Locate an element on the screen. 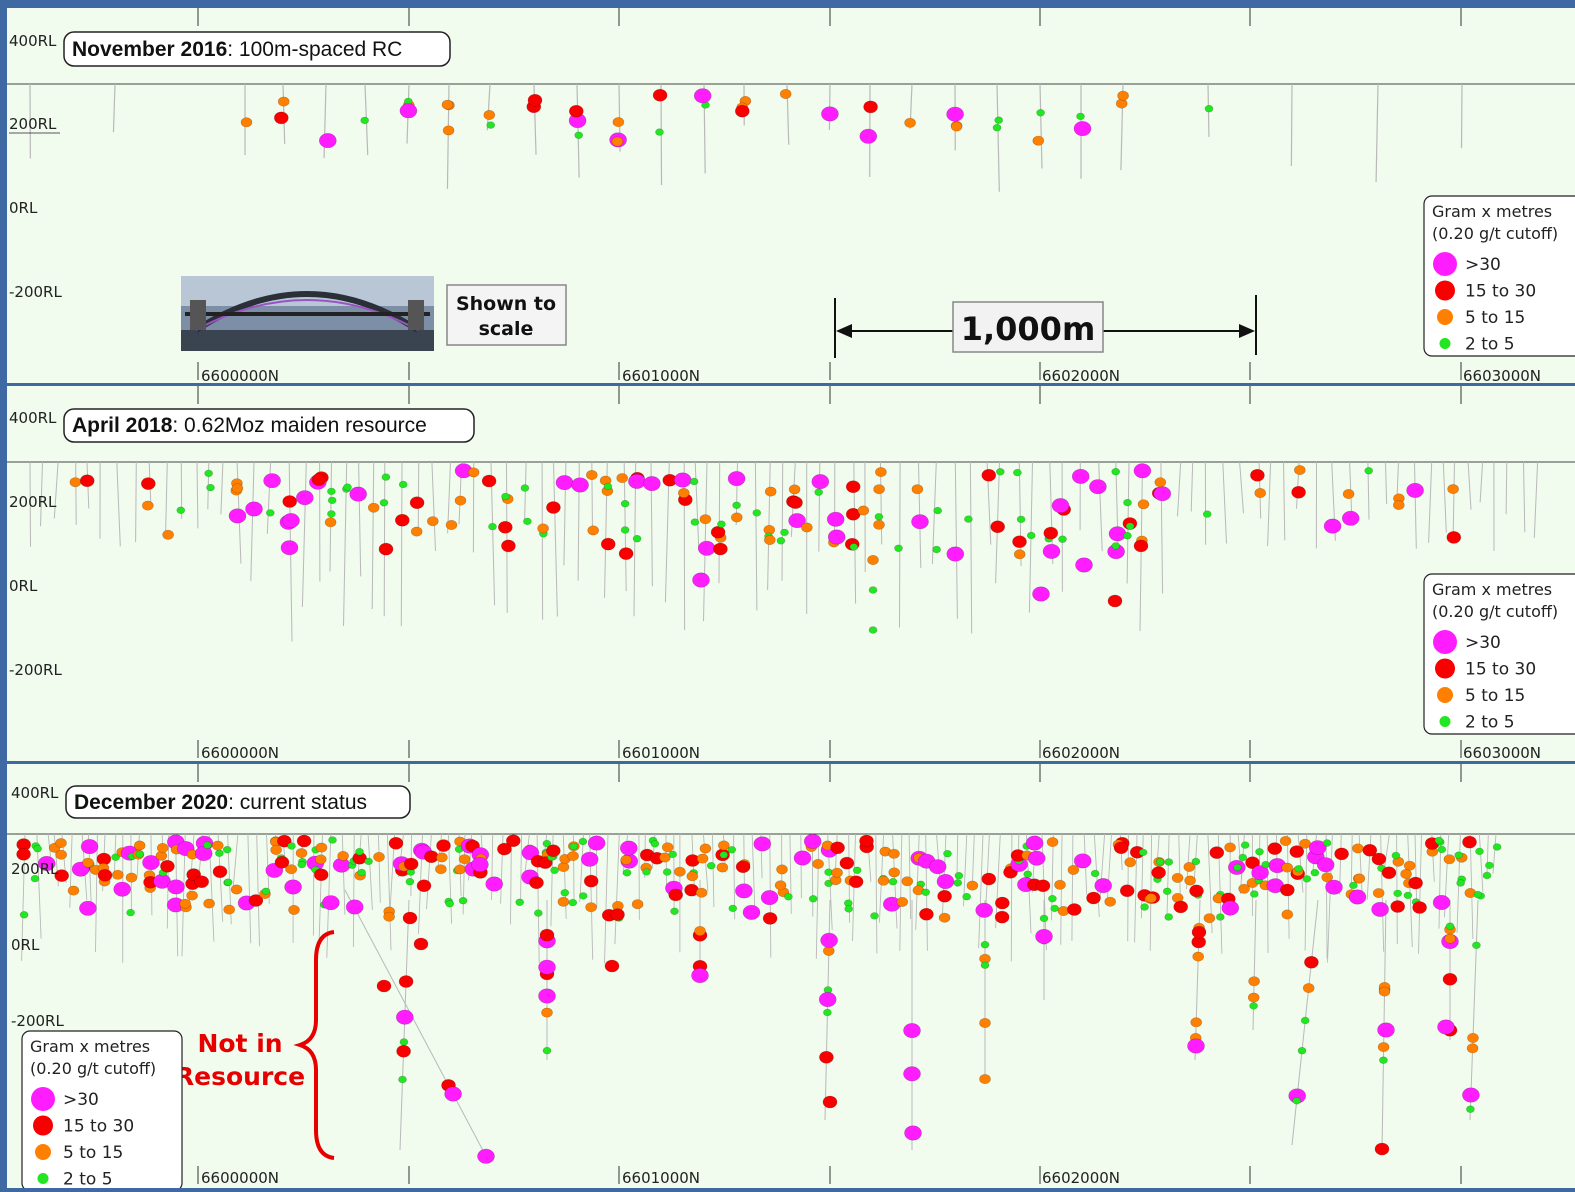 This screenshot has height=1192, width=1575. rl-label-200: 200RL is located at coordinates (33, 124).